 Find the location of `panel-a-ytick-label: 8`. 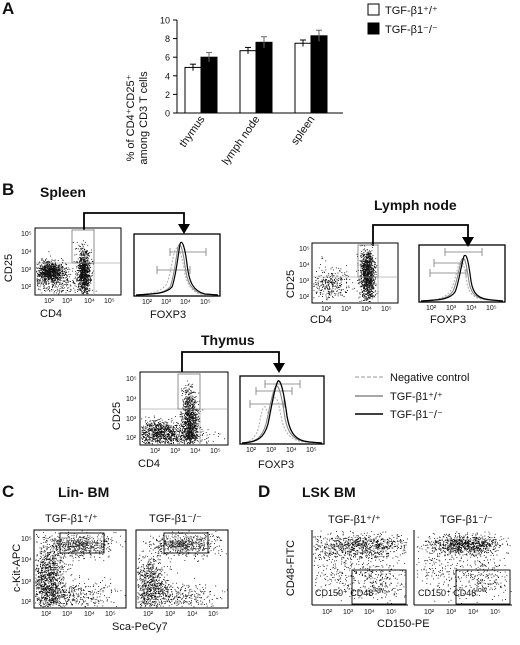

panel-a-ytick-label: 8 is located at coordinates (167, 39).